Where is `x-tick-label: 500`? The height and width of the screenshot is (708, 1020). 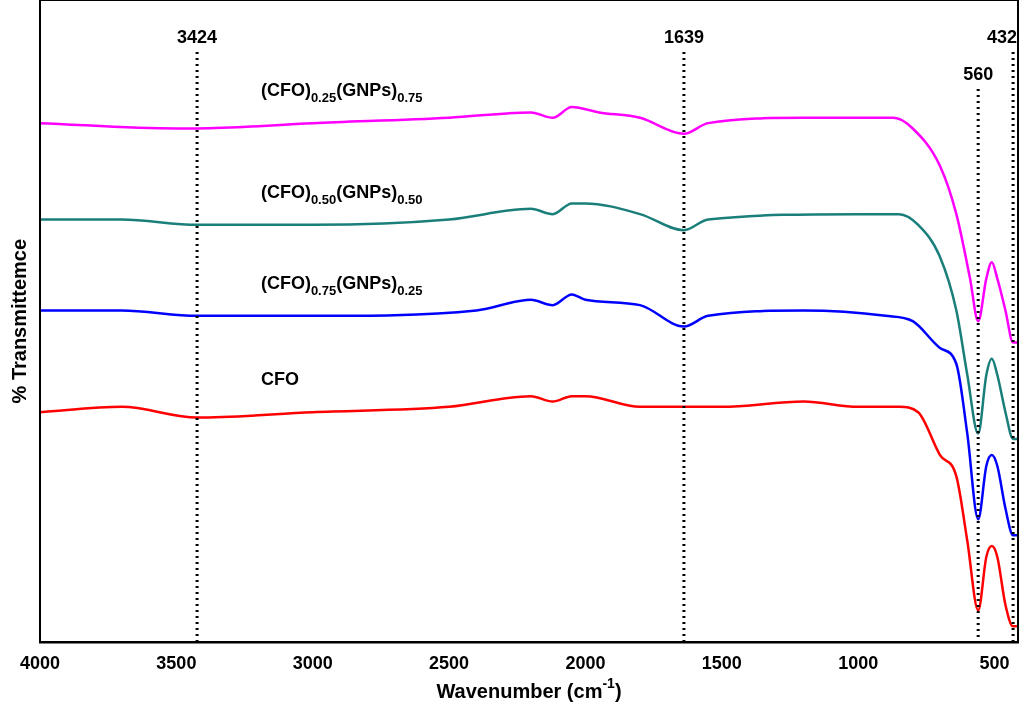 x-tick-label: 500 is located at coordinates (994, 663).